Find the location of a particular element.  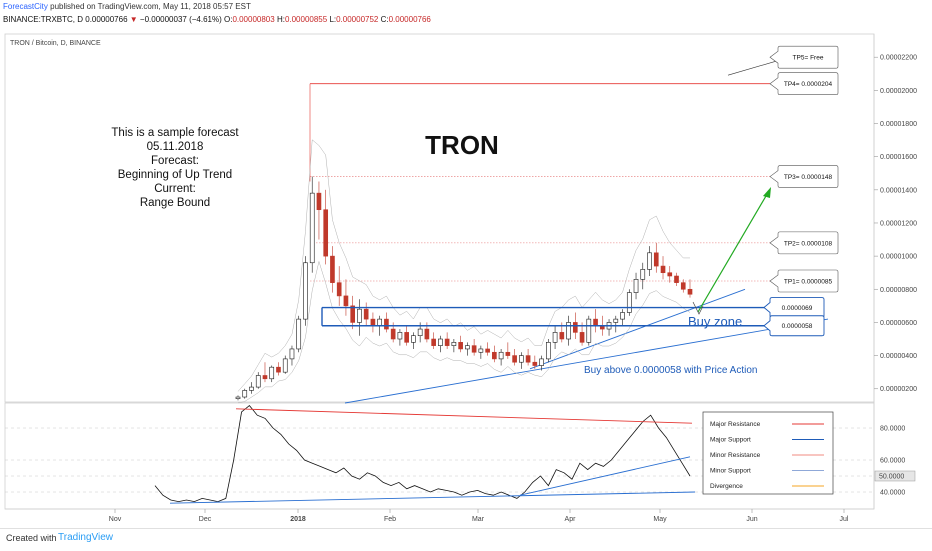

rsi-resistance-line is located at coordinates (464, 416).